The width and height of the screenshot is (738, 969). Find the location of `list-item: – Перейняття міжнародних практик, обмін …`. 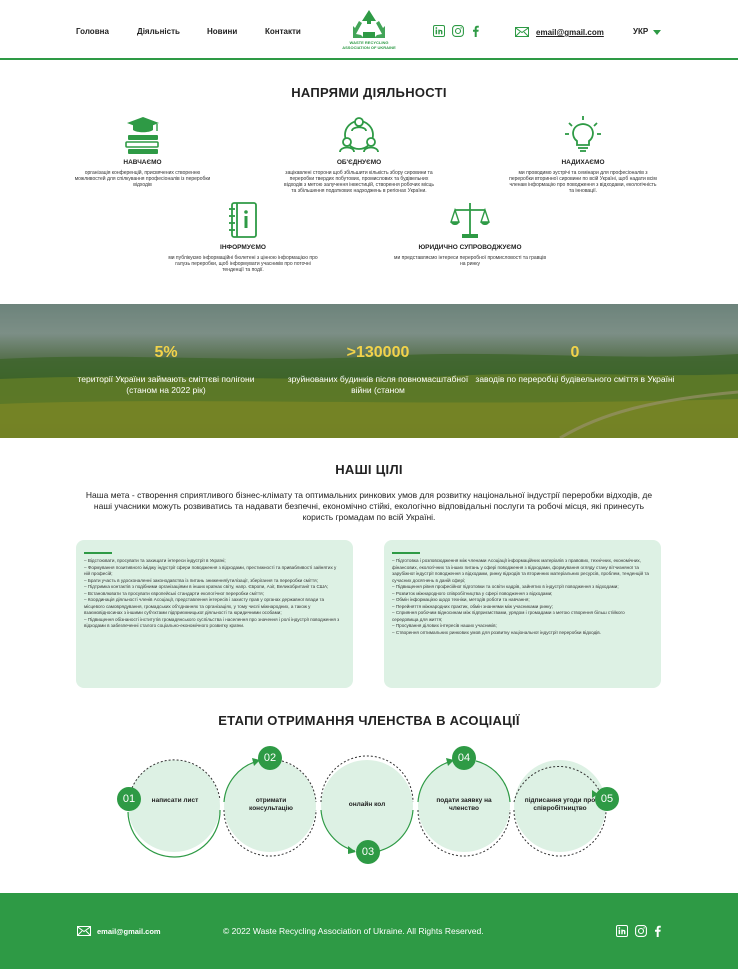

list-item: – Перейняття міжнародних практик, обмін … is located at coordinates (472, 606).